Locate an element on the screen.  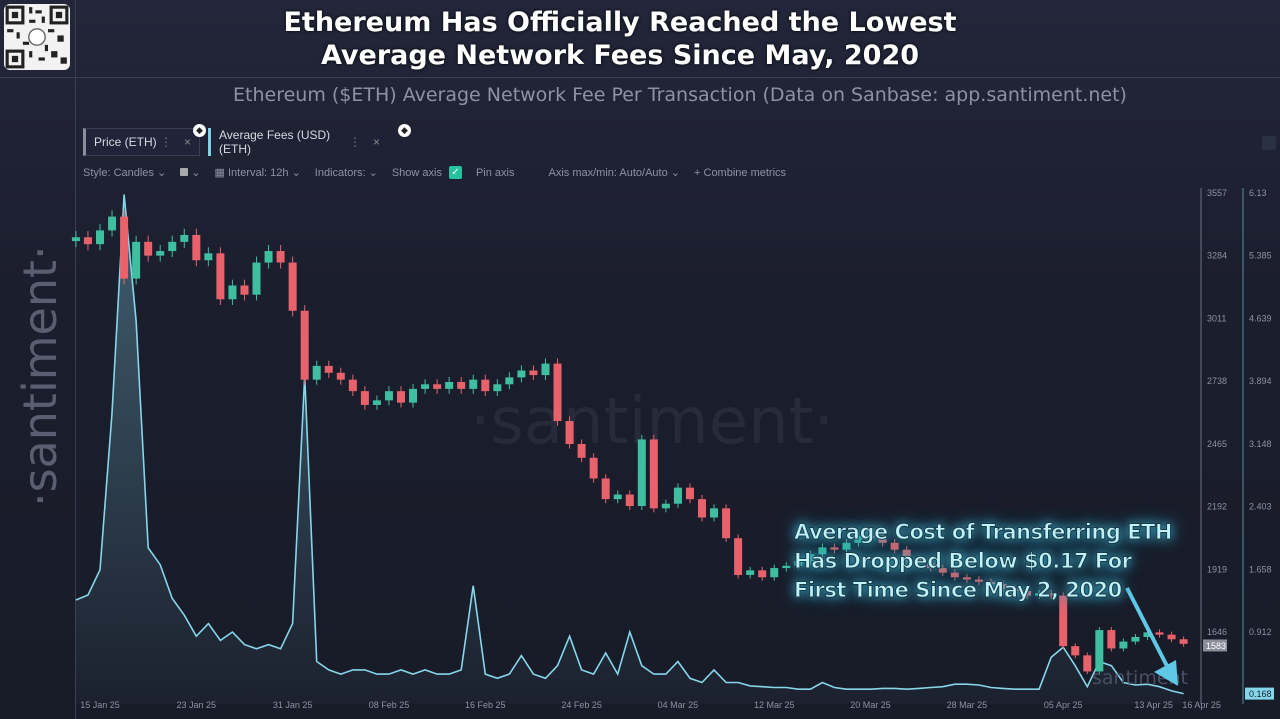
interval-label: Interval: 12h is located at coordinates (258, 173).